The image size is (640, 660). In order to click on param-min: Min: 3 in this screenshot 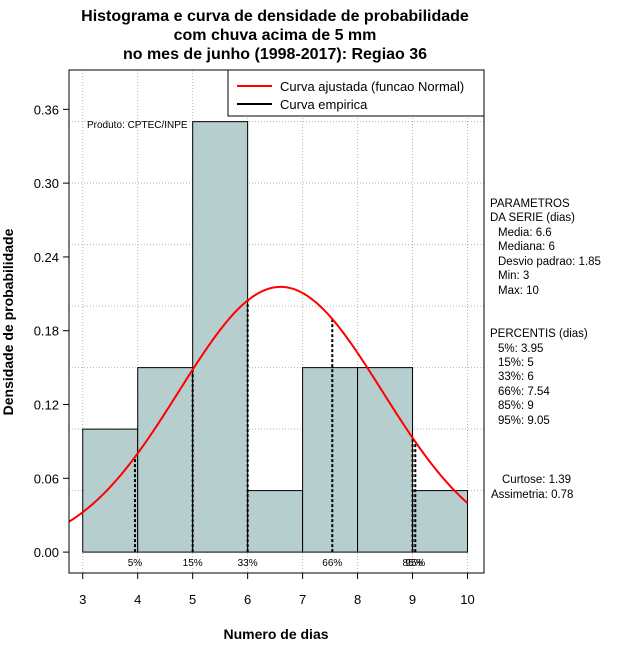, I will do `click(513, 276)`.